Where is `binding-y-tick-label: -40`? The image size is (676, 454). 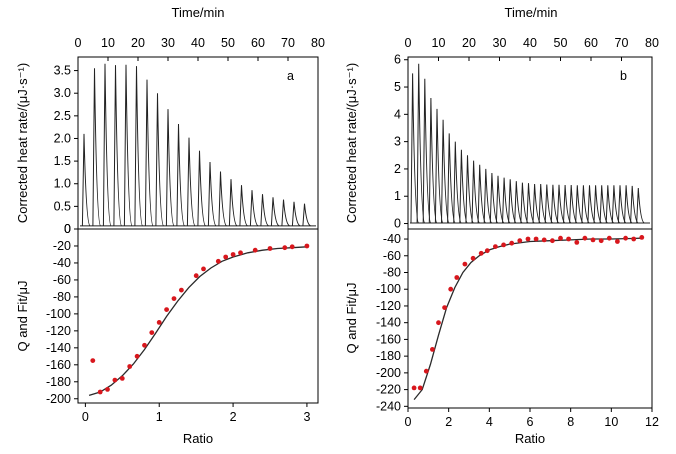 binding-y-tick-label: -40 is located at coordinates (392, 239).